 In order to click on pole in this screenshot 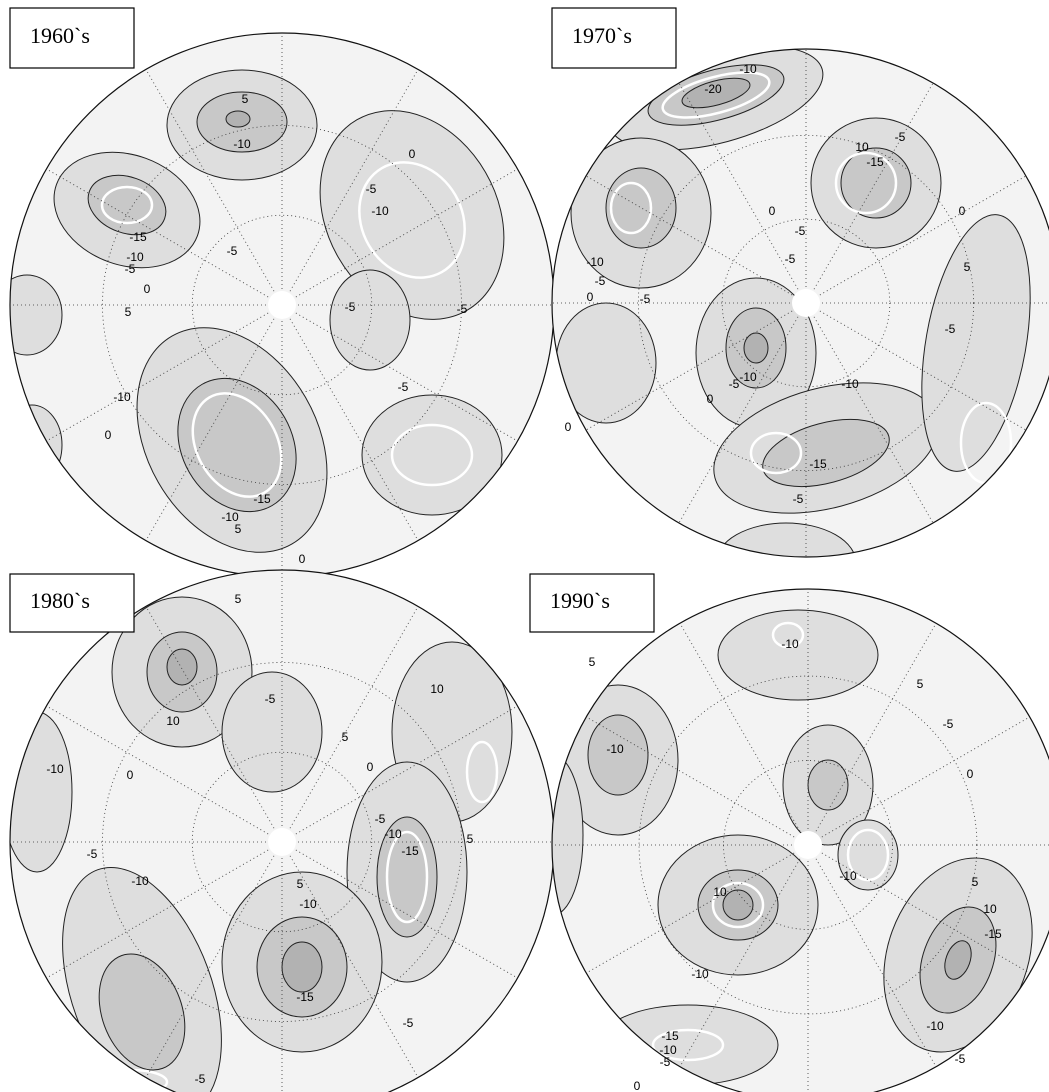, I will do `click(282, 305)`.